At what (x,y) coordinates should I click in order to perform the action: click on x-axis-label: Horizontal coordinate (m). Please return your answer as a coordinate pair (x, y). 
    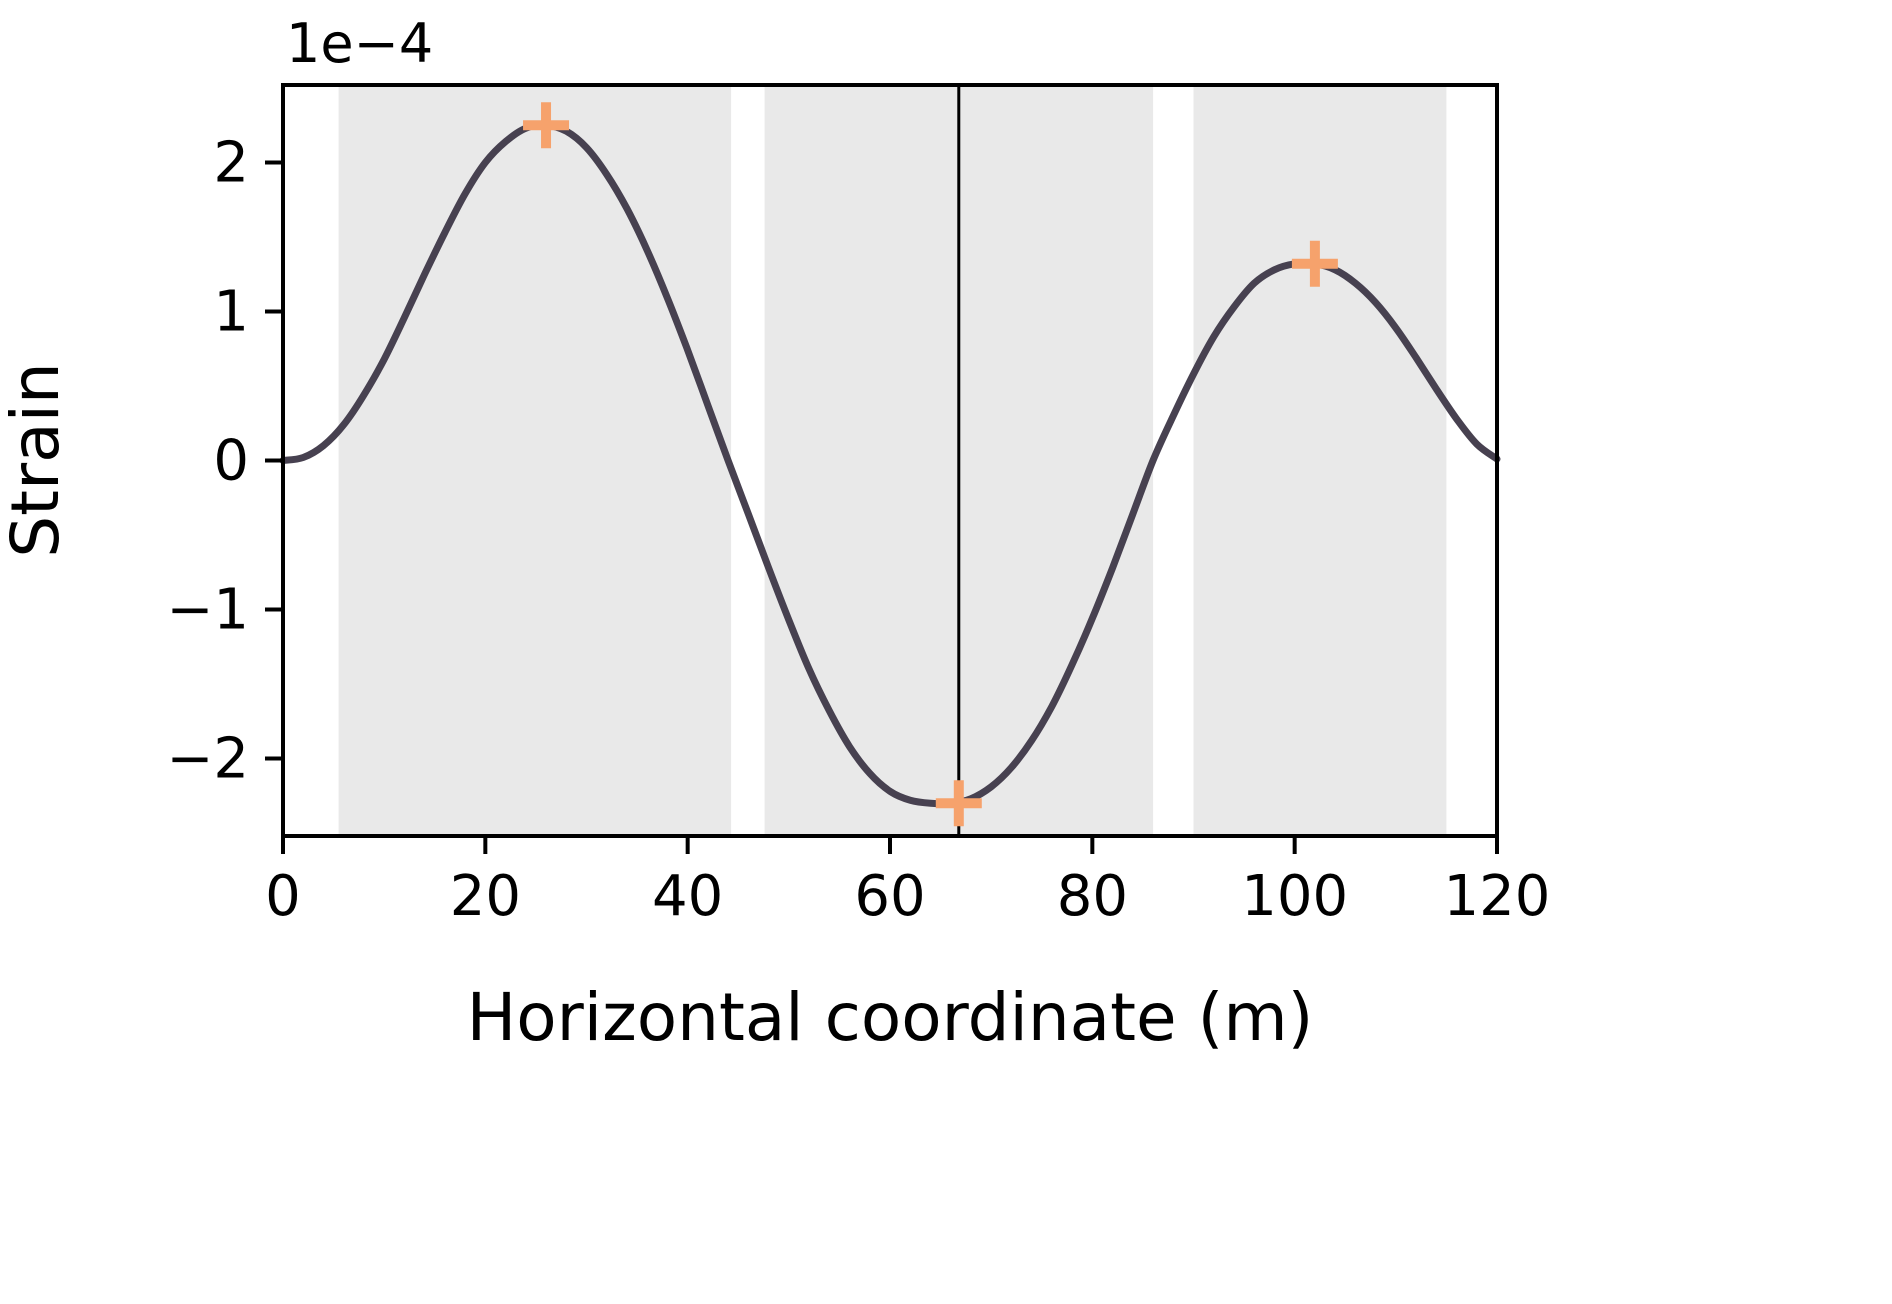
    Looking at the image, I should click on (890, 1017).